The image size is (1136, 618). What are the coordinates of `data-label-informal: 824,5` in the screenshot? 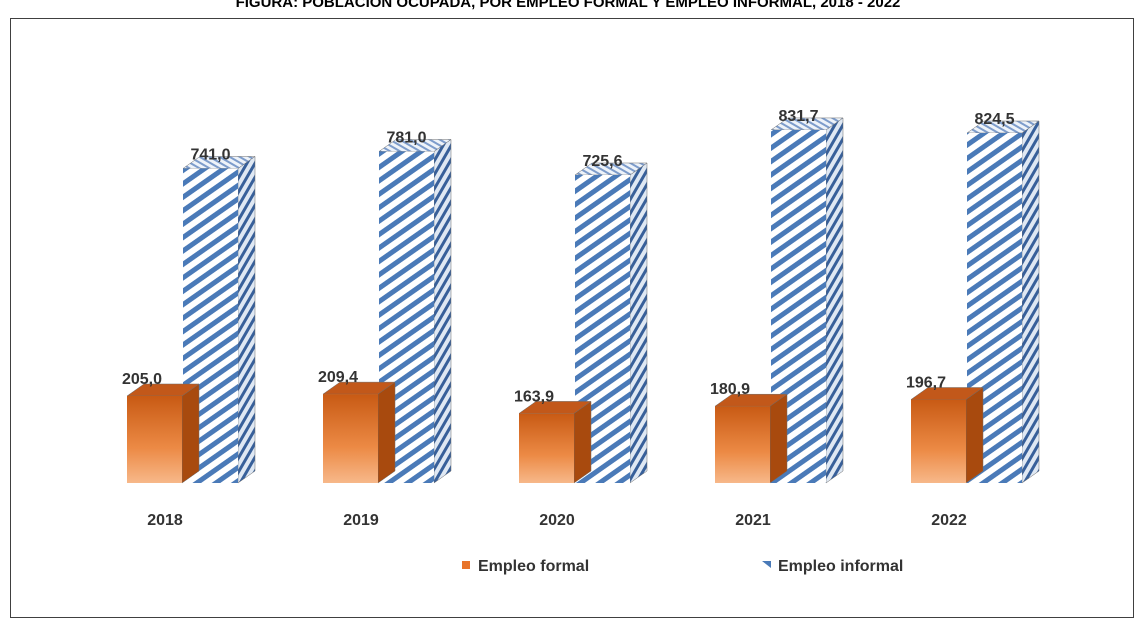 It's located at (994, 119).